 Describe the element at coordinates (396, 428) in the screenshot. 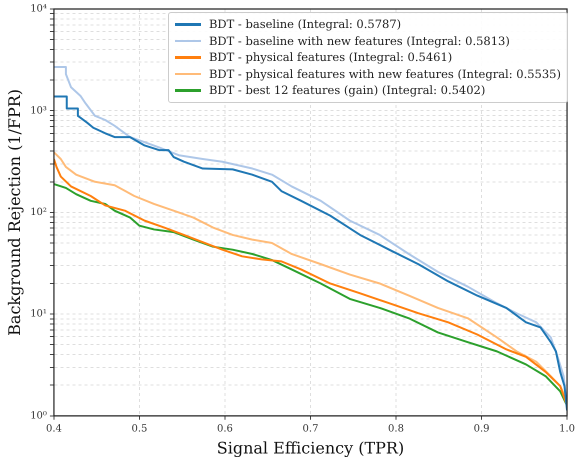

I see `x-tick-label: 0.8` at that location.